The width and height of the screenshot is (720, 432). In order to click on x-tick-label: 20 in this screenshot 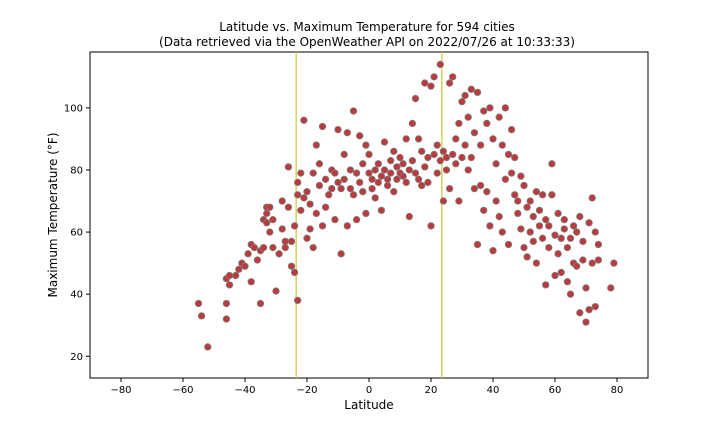, I will do `click(431, 390)`.